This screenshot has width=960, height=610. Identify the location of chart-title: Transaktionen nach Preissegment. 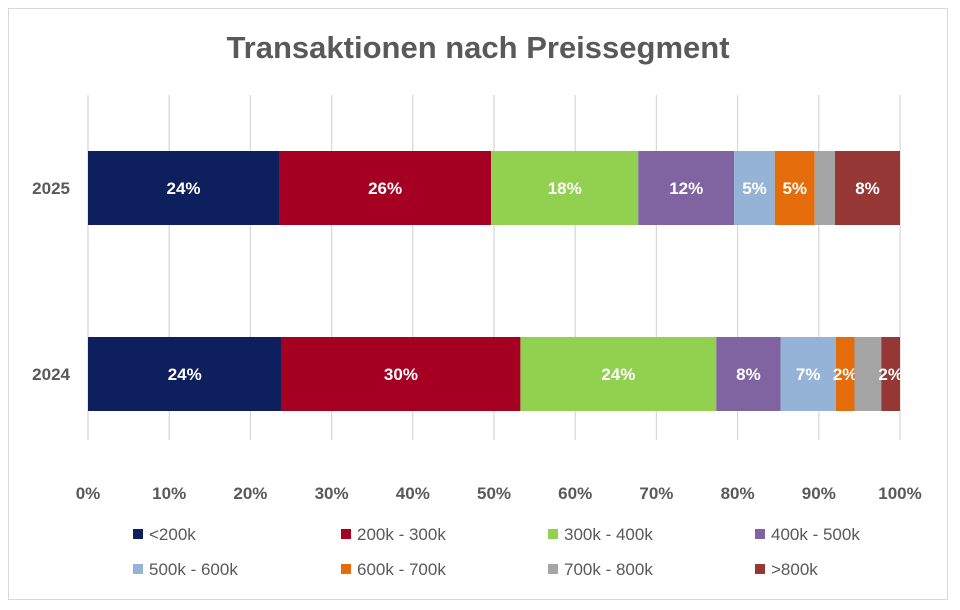
(477, 47).